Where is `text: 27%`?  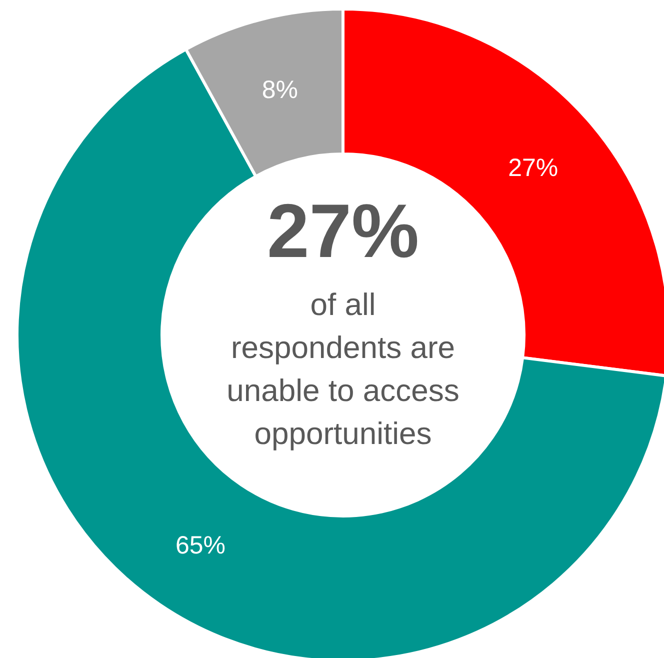
text: 27% is located at coordinates (343, 231).